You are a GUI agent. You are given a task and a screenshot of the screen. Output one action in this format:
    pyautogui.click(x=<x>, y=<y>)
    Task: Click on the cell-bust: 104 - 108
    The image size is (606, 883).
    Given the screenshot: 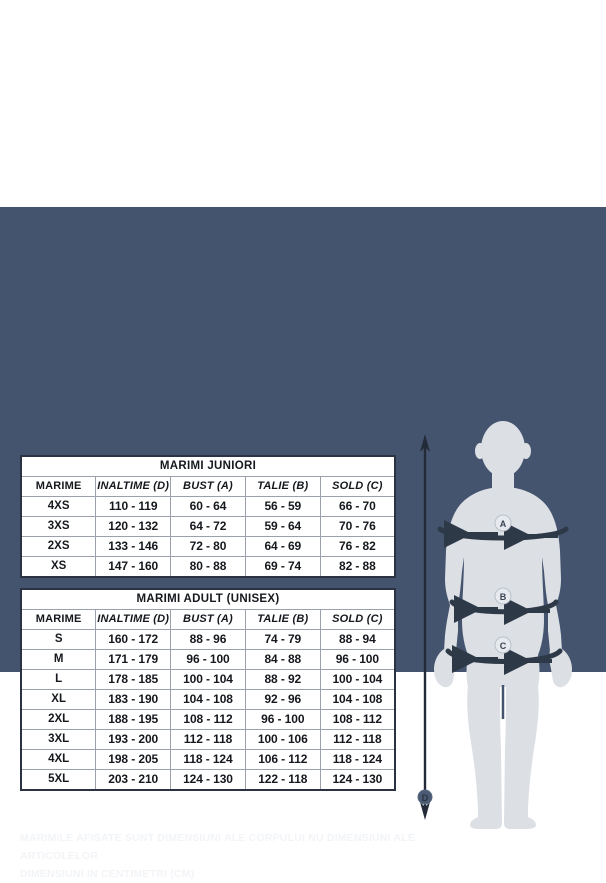 What is the action you would take?
    pyautogui.click(x=208, y=699)
    